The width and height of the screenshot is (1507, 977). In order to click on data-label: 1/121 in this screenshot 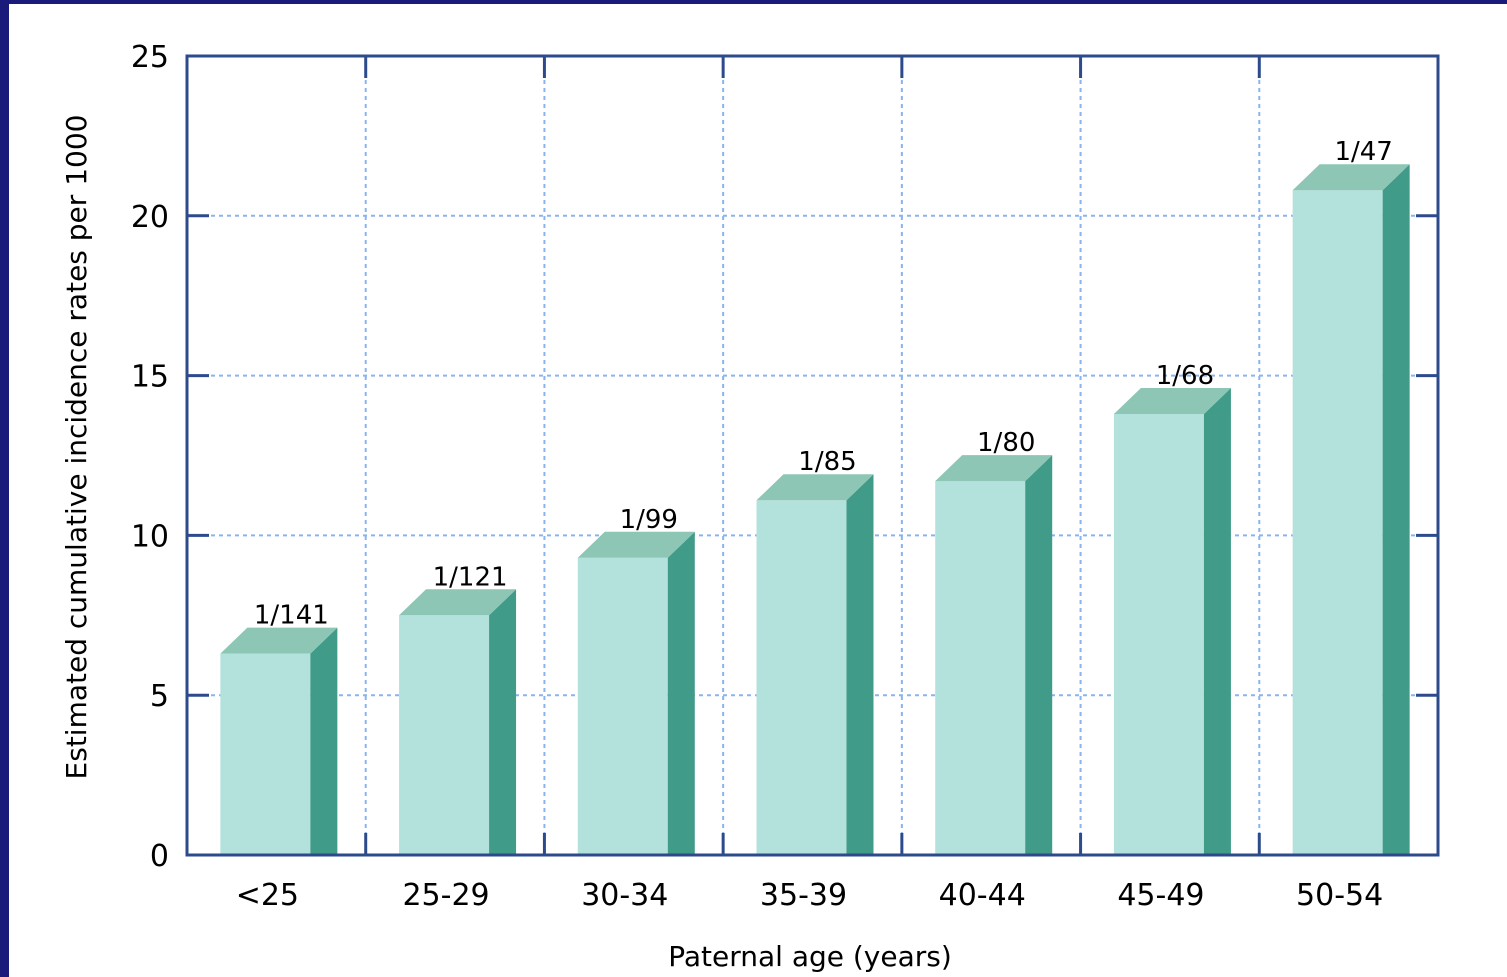, I will do `click(470, 577)`.